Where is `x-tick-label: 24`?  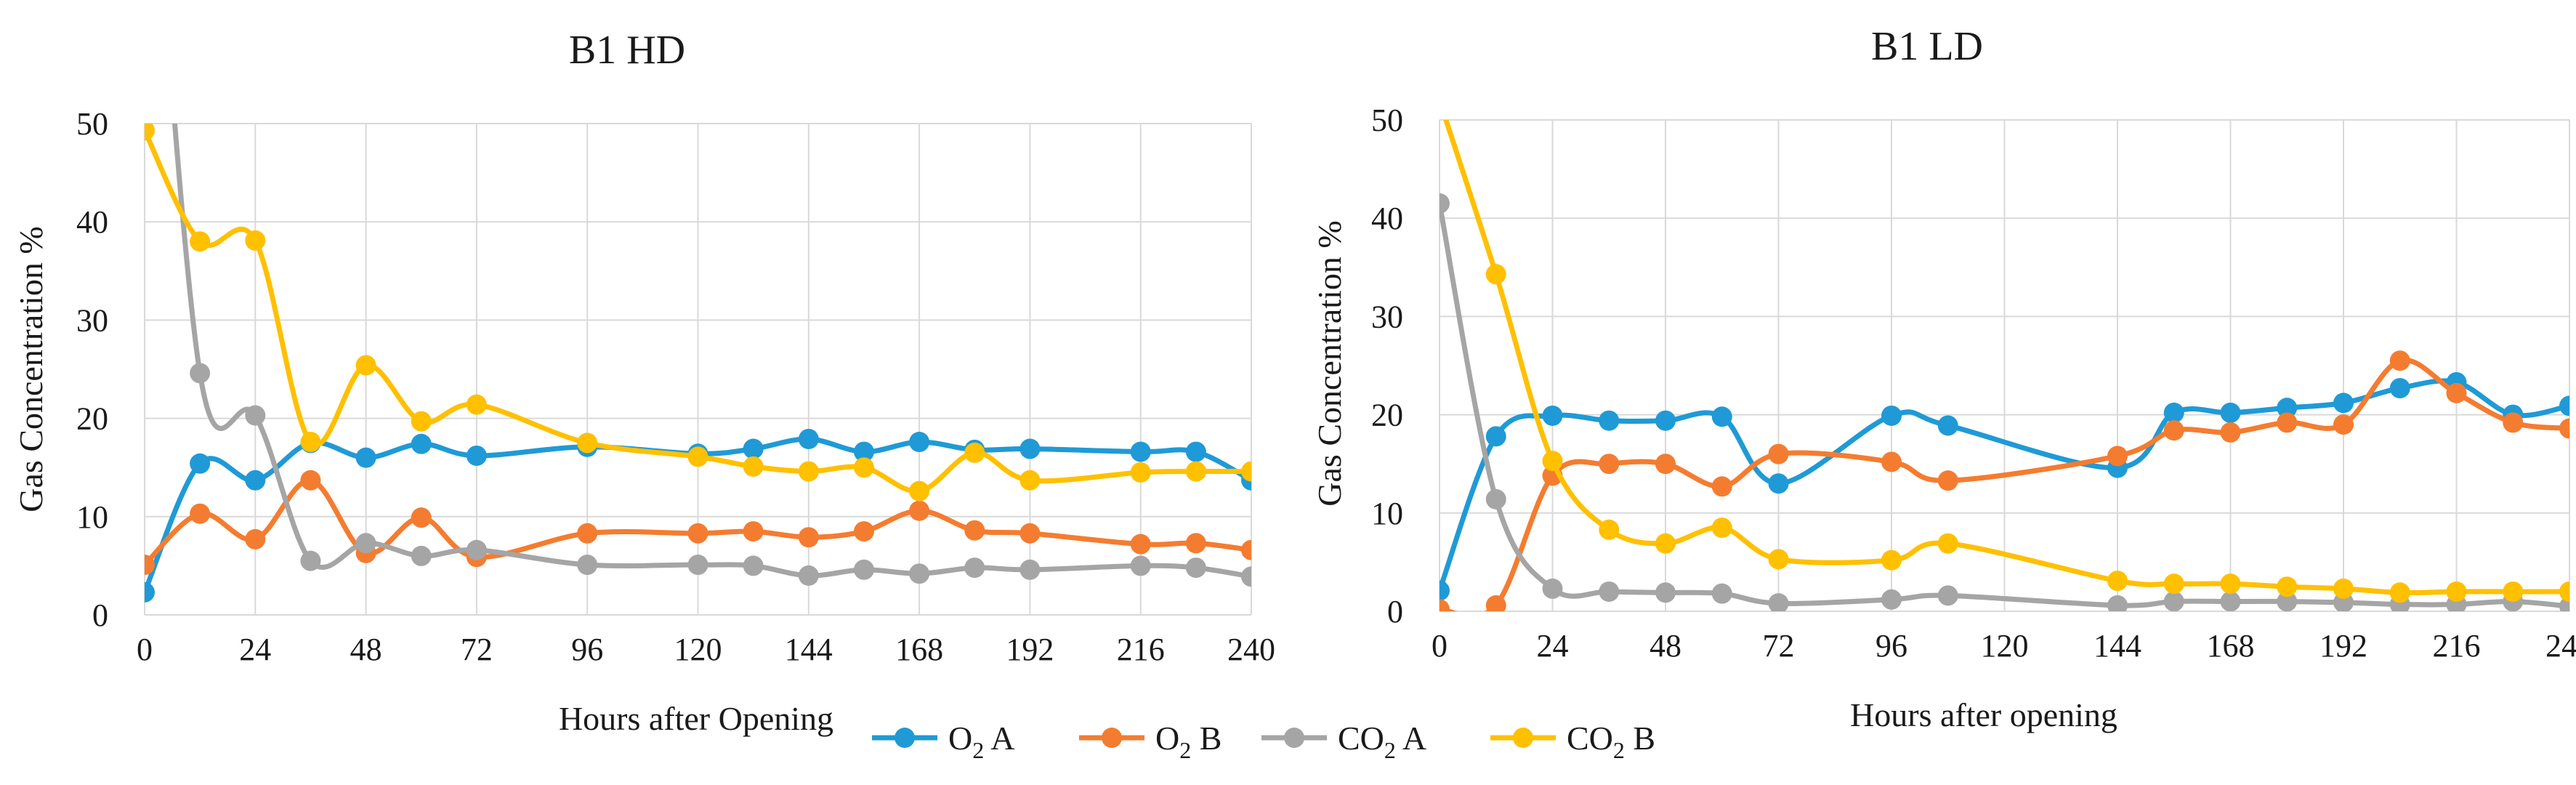
x-tick-label: 24 is located at coordinates (255, 649).